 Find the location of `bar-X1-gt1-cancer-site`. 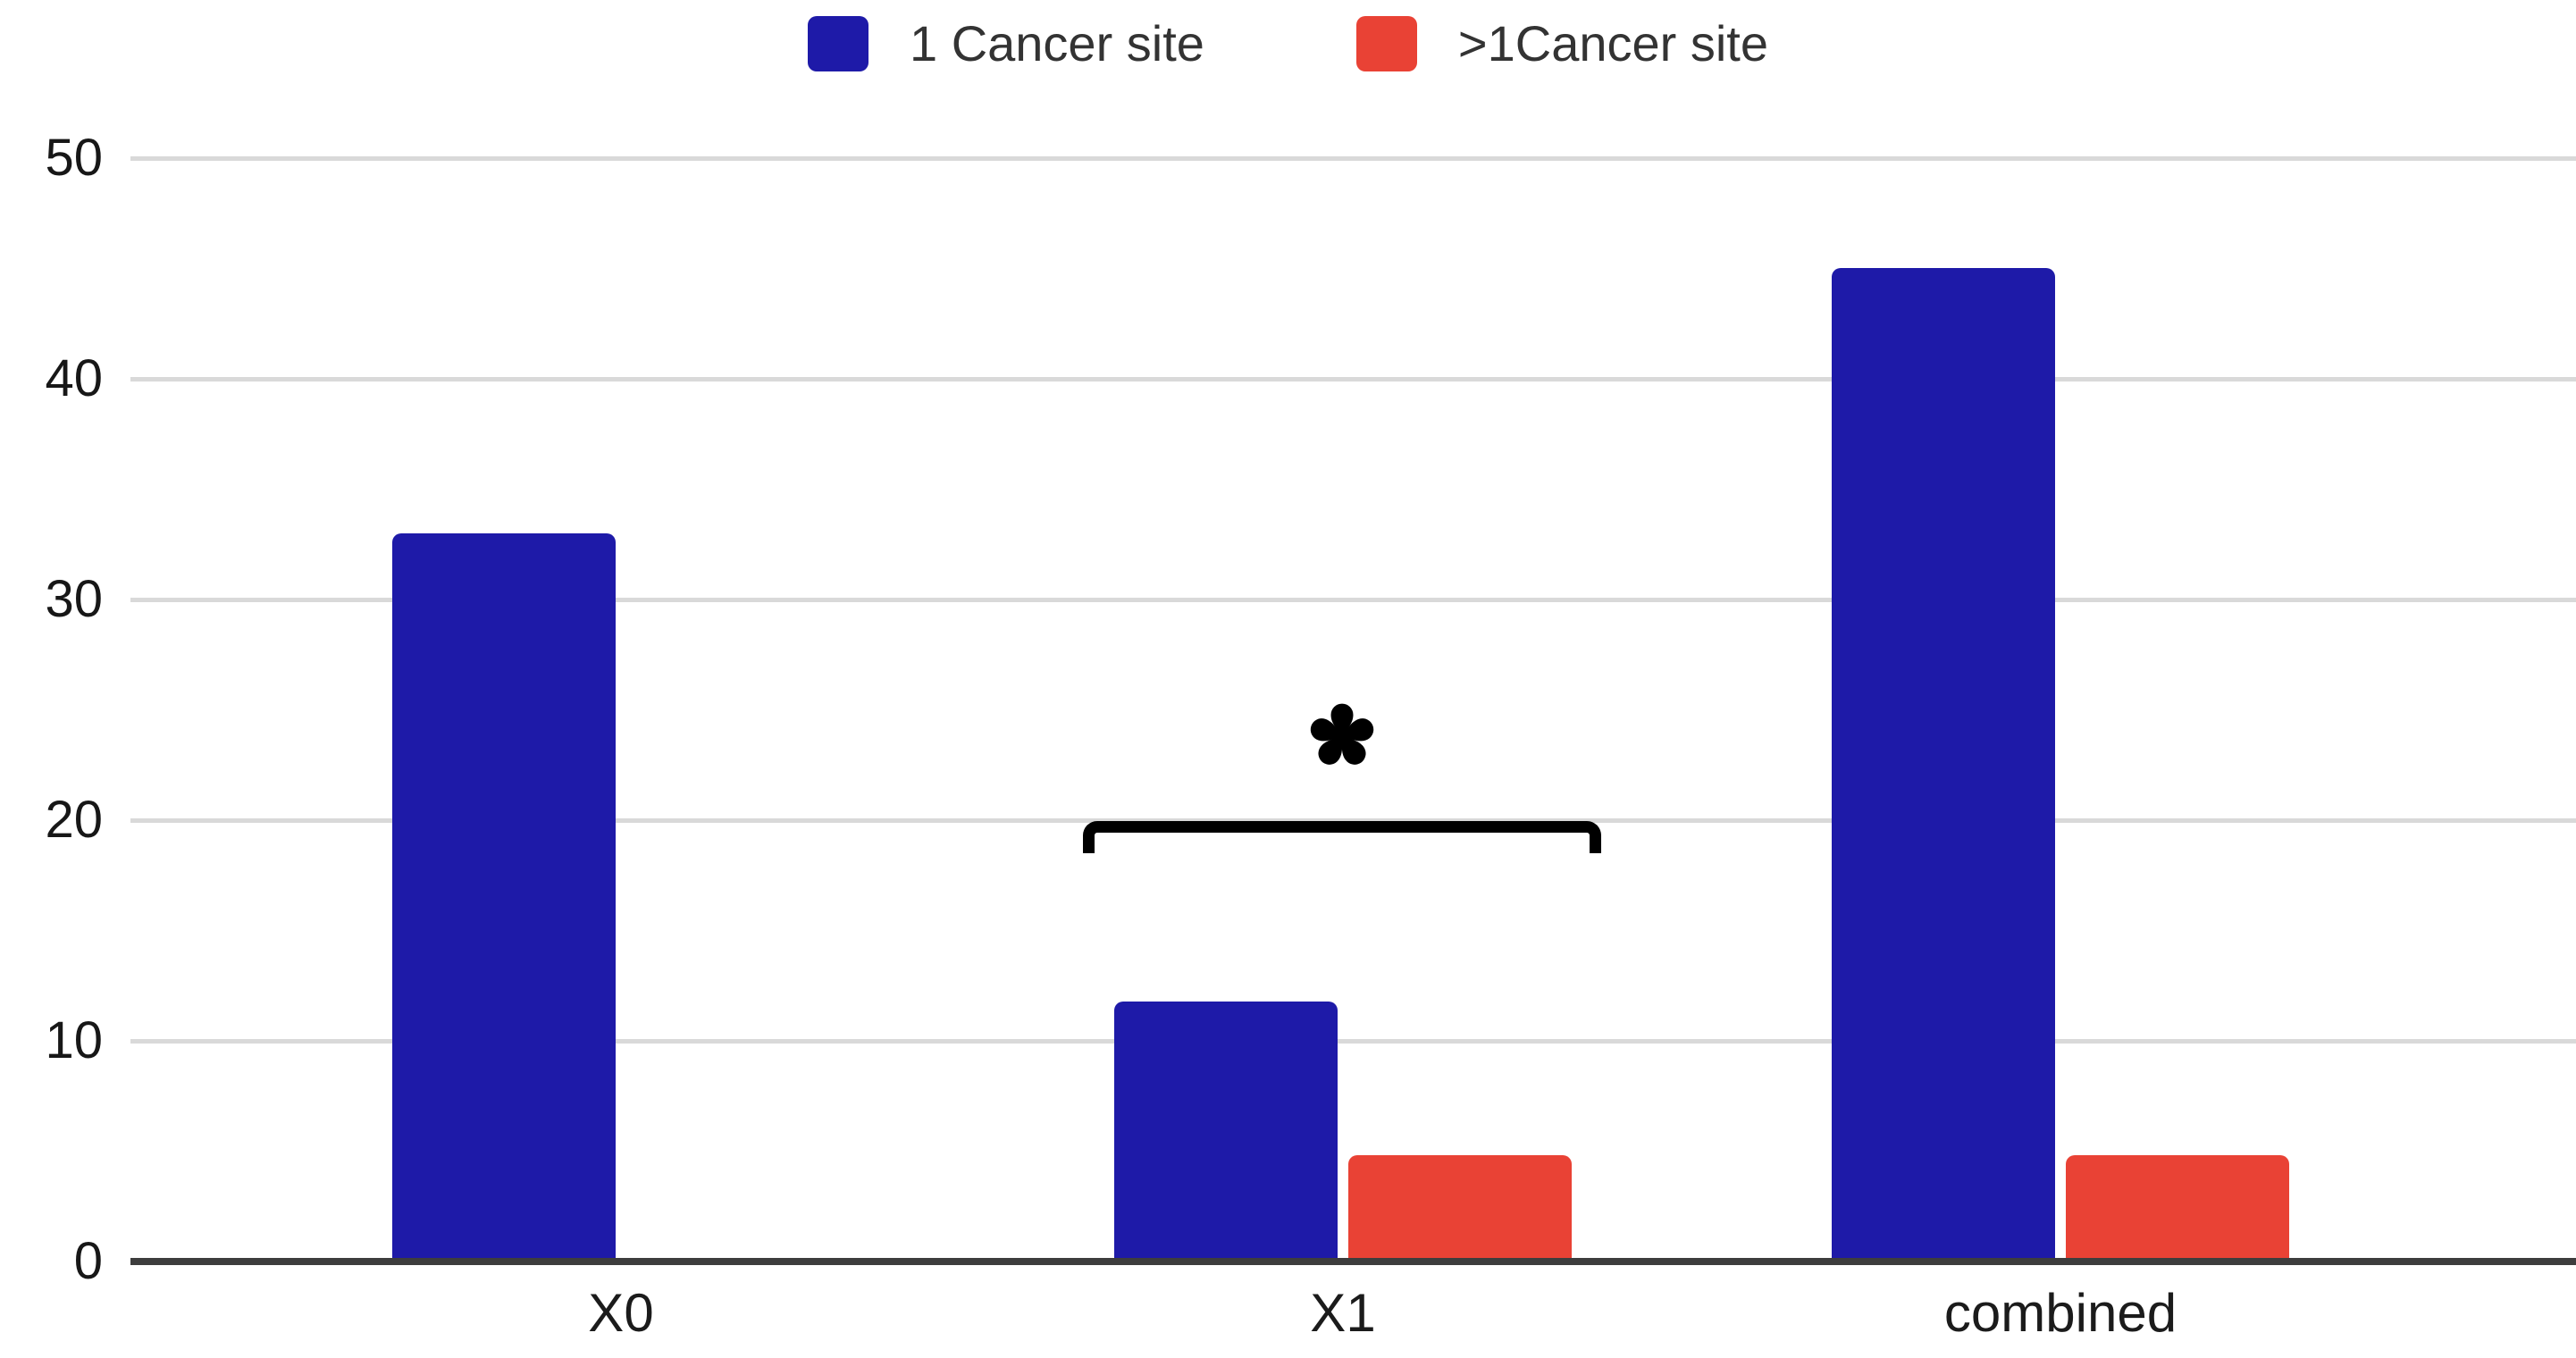

bar-X1-gt1-cancer-site is located at coordinates (1460, 1208).